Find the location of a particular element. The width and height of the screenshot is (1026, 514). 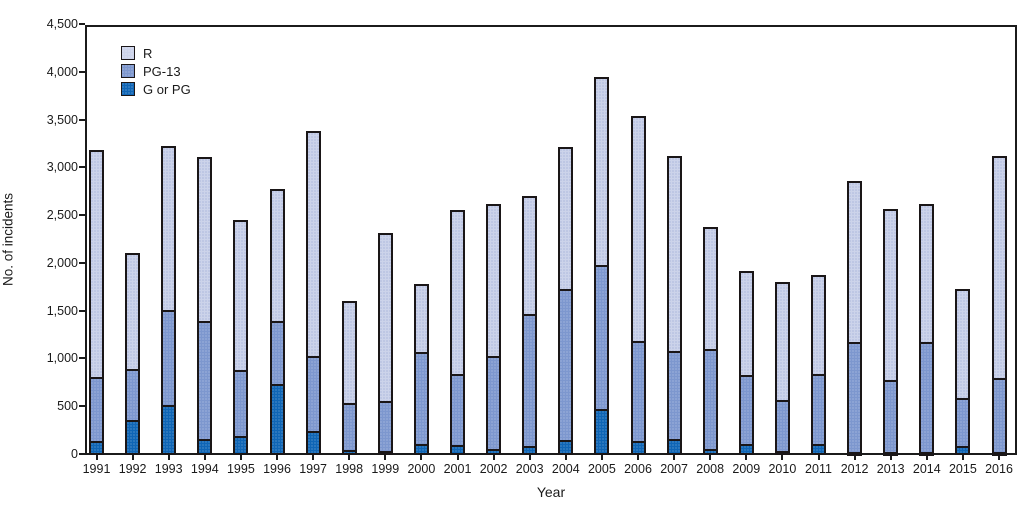

bar-segment-pg-13-2000 is located at coordinates (421, 403).